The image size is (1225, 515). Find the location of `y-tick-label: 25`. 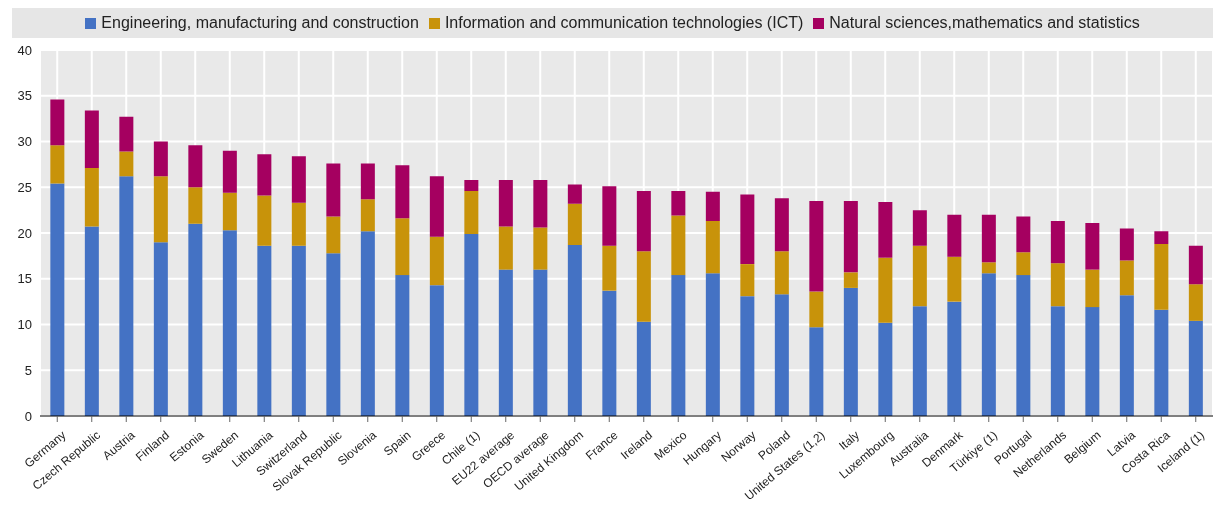

y-tick-label: 25 is located at coordinates (24, 187).